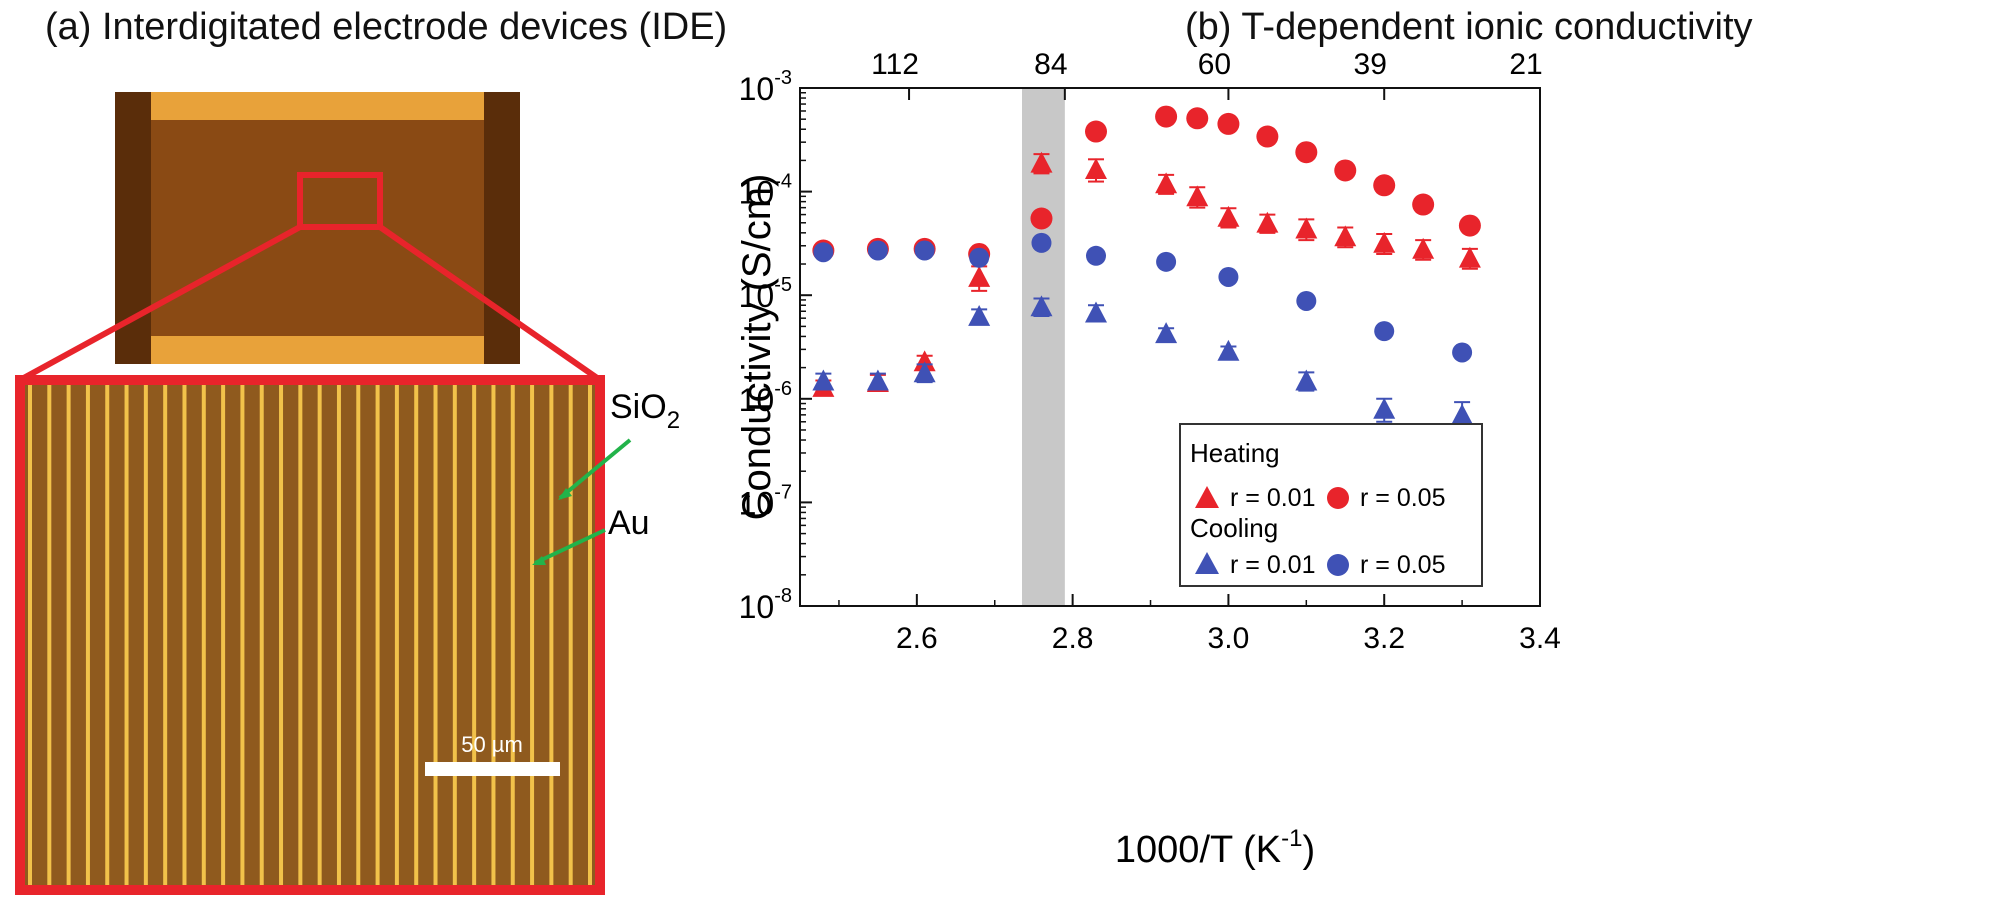 The height and width of the screenshot is (899, 2000). Describe the element at coordinates (1402, 498) in the screenshot. I see `legend-heating-r005-label: r = 0.05` at that location.